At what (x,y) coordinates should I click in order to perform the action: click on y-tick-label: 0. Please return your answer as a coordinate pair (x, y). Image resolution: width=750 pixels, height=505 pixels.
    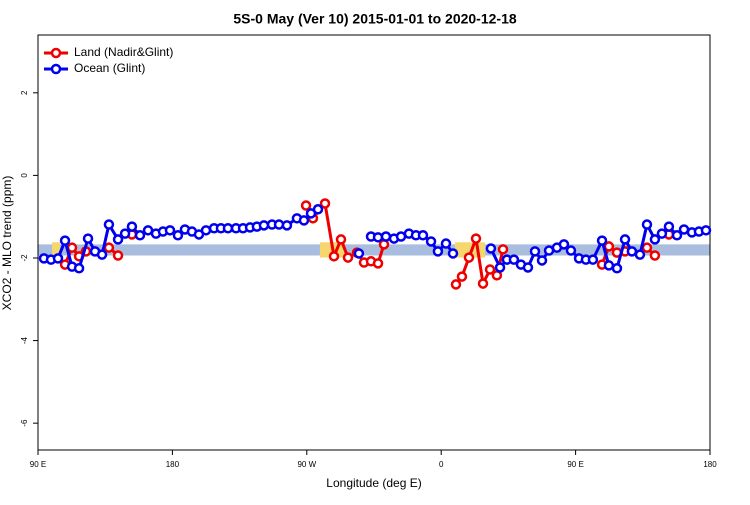
    Looking at the image, I should click on (24, 175).